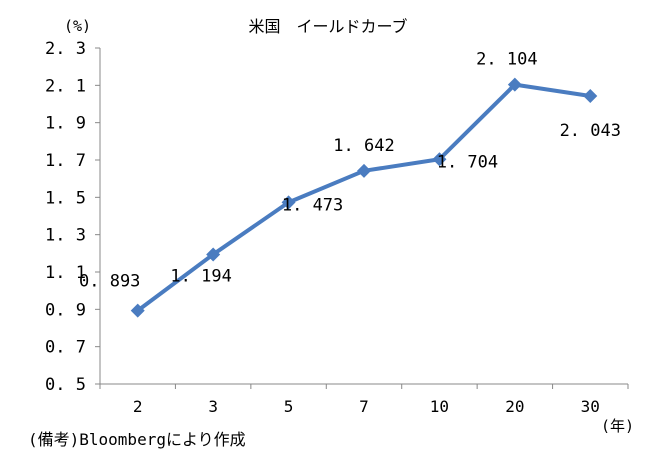 This screenshot has height=466, width=656. I want to click on chart-title: 米国 イールドカーブ, so click(327, 26).